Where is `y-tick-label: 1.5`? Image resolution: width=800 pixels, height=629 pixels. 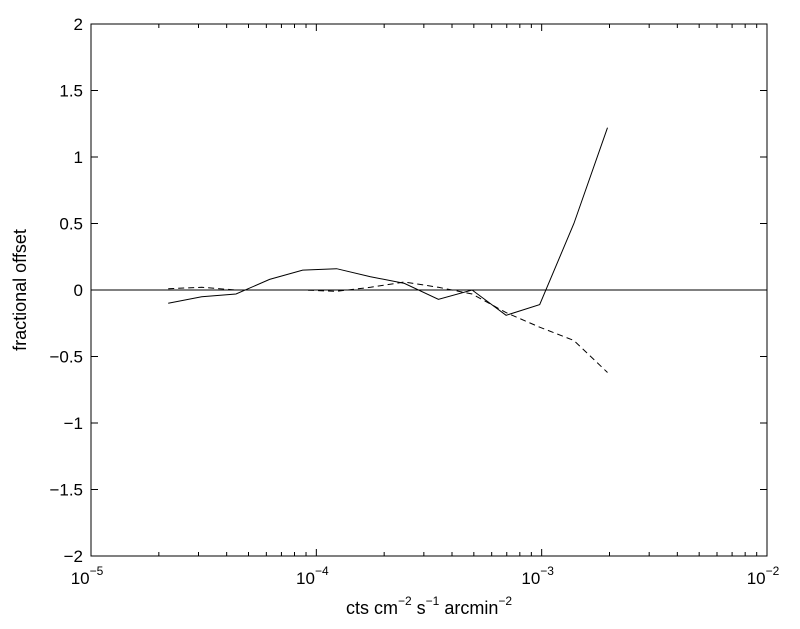 y-tick-label: 1.5 is located at coordinates (71, 91).